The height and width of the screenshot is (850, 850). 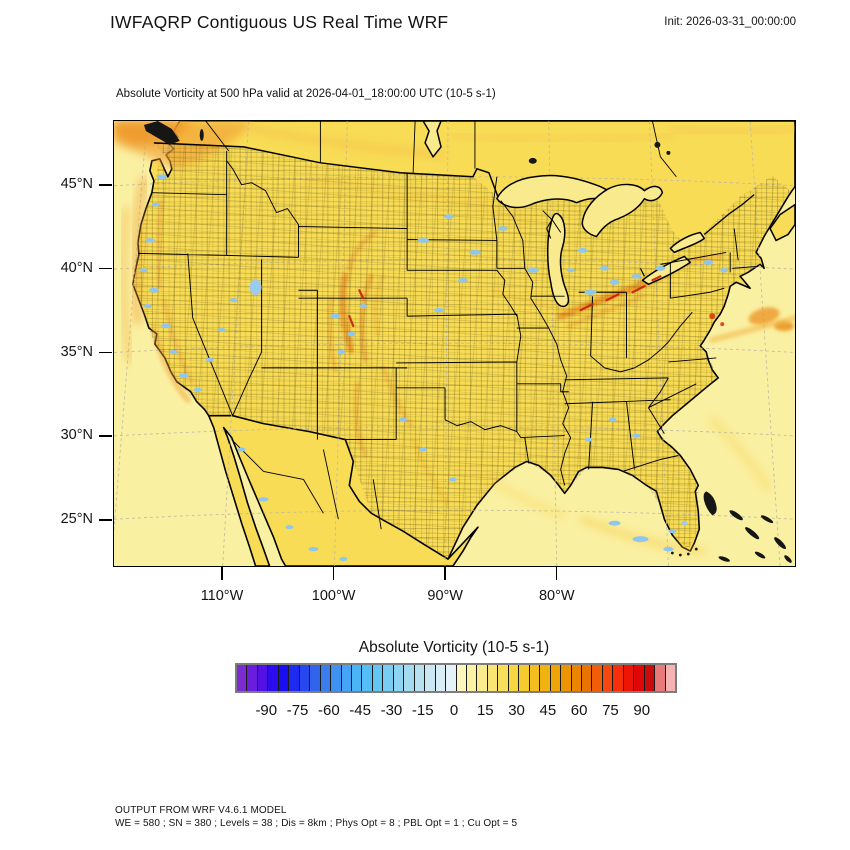 What do you see at coordinates (76, 351) in the screenshot?
I see `lat-tick-label: 35°N` at bounding box center [76, 351].